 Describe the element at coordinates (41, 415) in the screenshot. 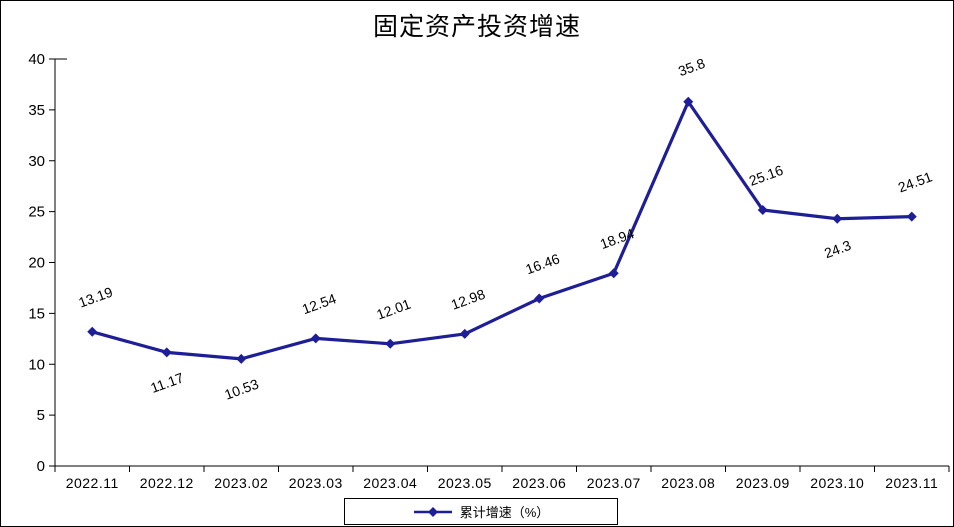

I see `y-tick-label: 5` at that location.